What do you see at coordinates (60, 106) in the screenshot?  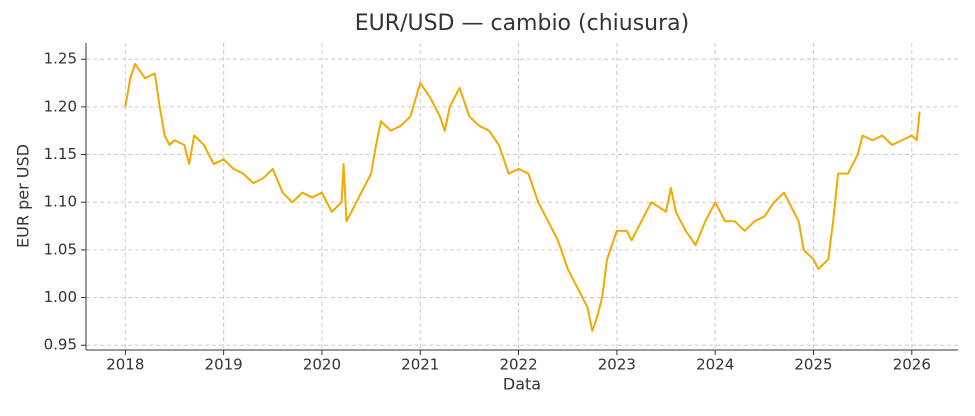 I see `y-tick-label: 1.20` at bounding box center [60, 106].